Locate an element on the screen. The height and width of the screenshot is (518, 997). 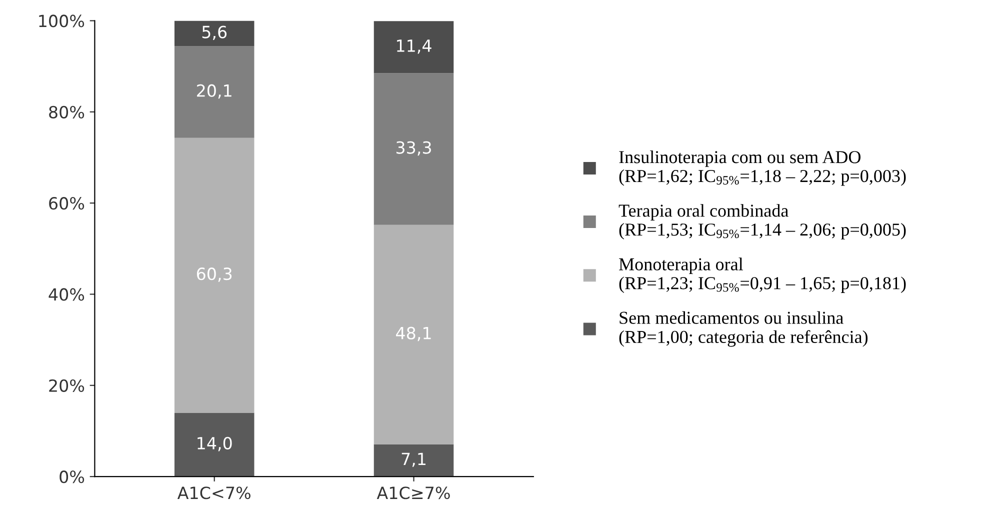
x-tick-label: A1C<7% is located at coordinates (213, 493).